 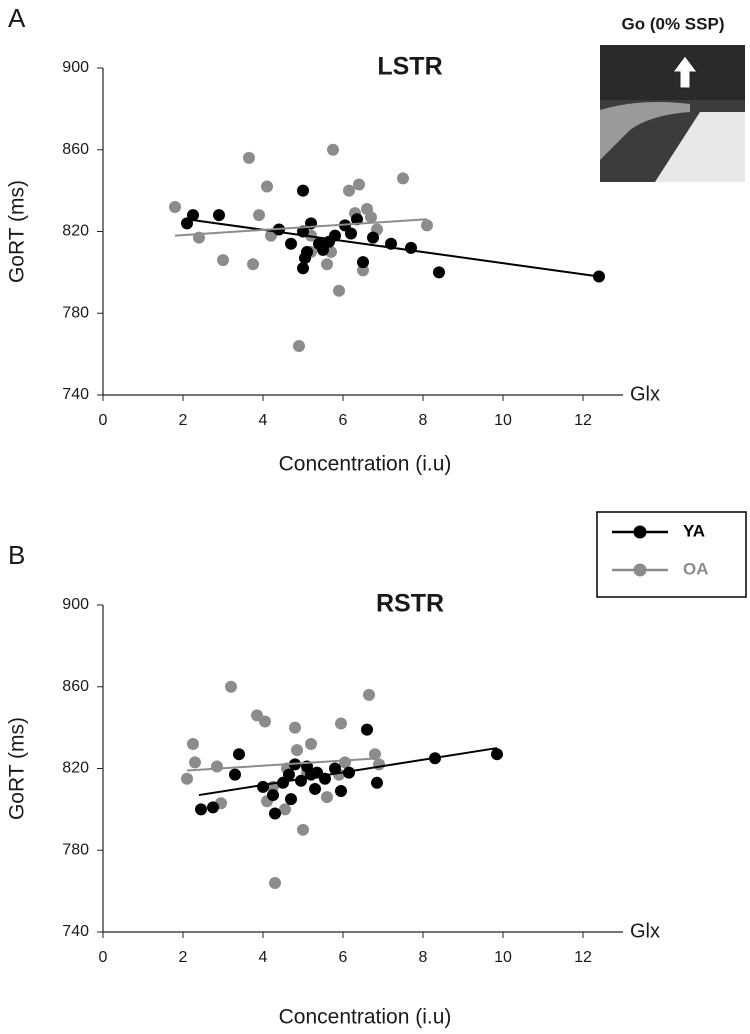 I want to click on panel-letter: B, so click(x=16, y=555).